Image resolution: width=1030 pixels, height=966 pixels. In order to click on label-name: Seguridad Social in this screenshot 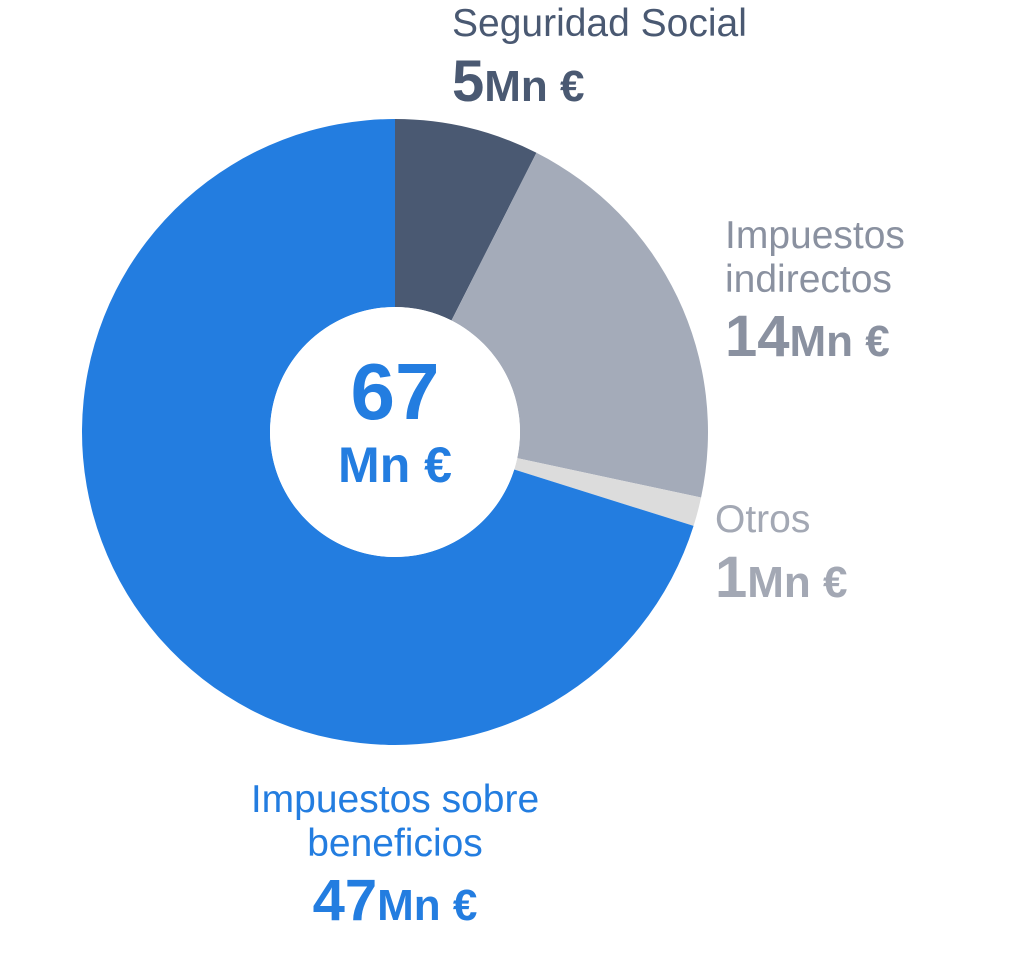, I will do `click(599, 23)`.